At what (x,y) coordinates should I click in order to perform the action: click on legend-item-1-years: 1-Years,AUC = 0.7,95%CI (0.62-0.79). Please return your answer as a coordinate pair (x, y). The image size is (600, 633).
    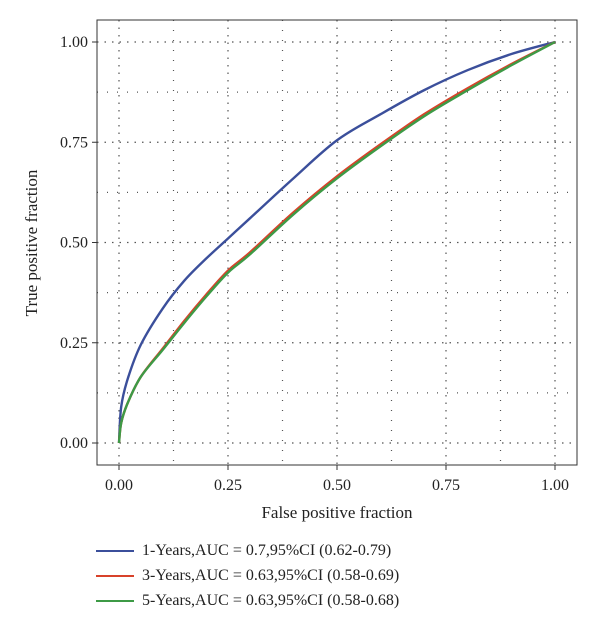
    Looking at the image, I should click on (247, 550).